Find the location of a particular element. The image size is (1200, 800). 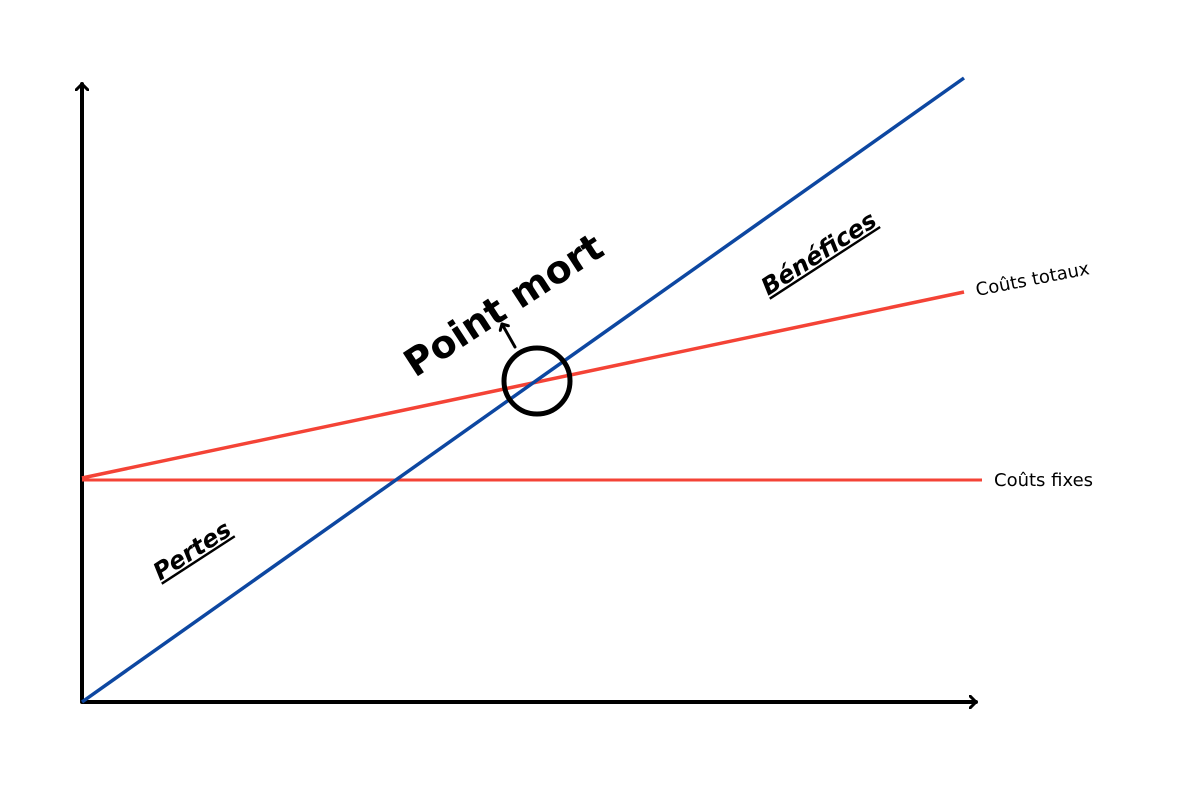

break-even-label: Point mort is located at coordinates (503, 304).